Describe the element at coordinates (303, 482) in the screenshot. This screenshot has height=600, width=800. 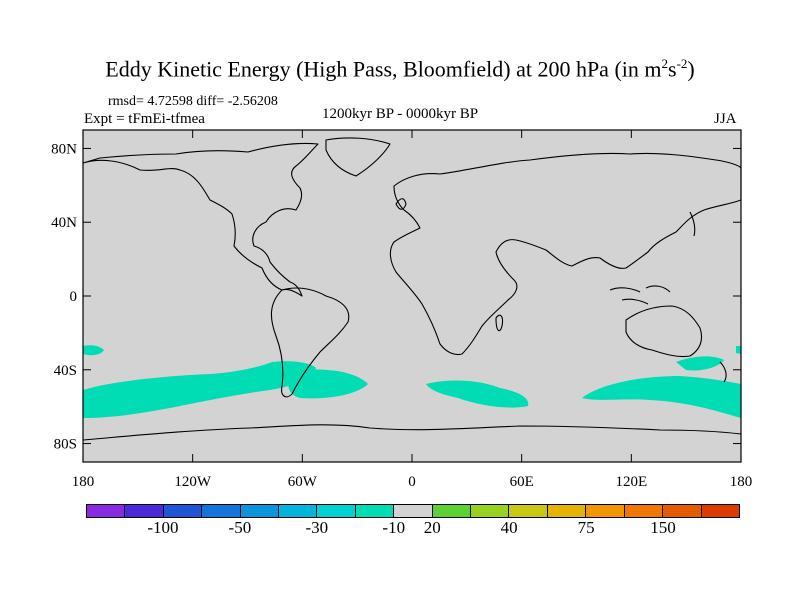
I see `lon-tick-label: 60W` at that location.